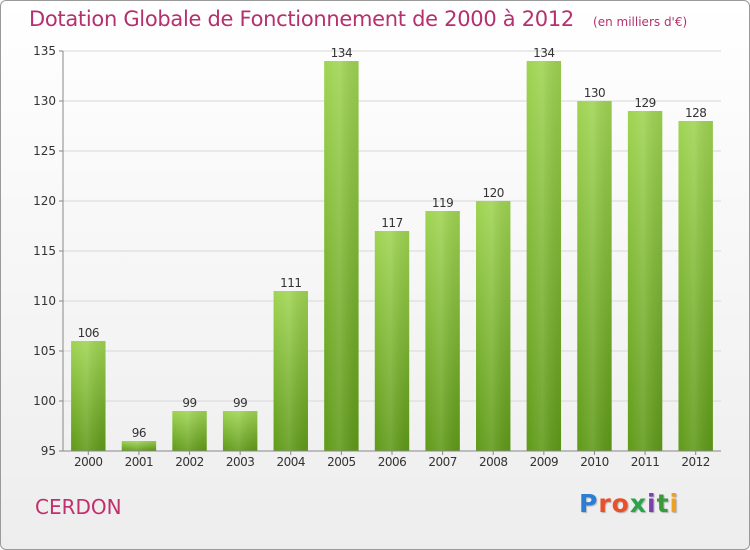 This screenshot has height=550, width=750. Describe the element at coordinates (44, 251) in the screenshot. I see `y-tick-label: 115` at that location.